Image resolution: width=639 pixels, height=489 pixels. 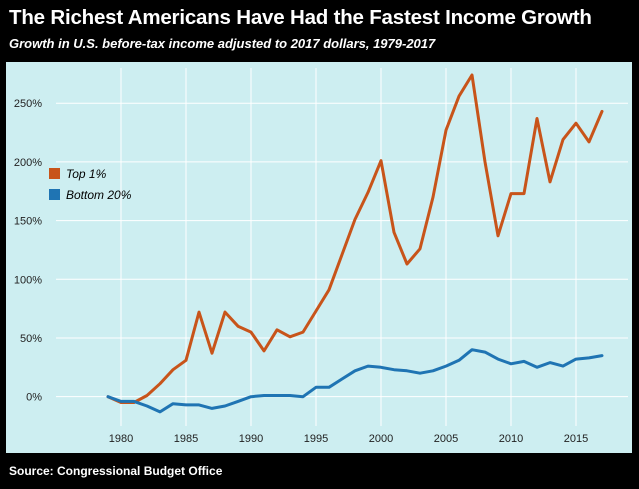 What do you see at coordinates (316, 439) in the screenshot?
I see `x-tick-label: 1995` at bounding box center [316, 439].